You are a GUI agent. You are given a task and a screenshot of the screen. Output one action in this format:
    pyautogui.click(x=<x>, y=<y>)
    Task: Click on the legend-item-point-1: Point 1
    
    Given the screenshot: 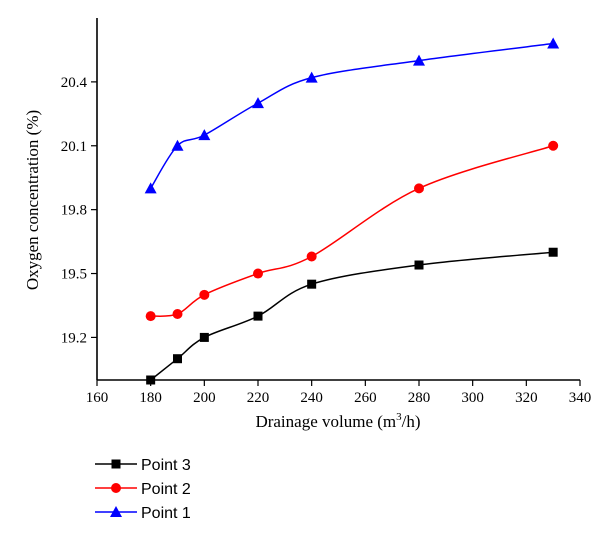 What is the action you would take?
    pyautogui.click(x=143, y=513)
    